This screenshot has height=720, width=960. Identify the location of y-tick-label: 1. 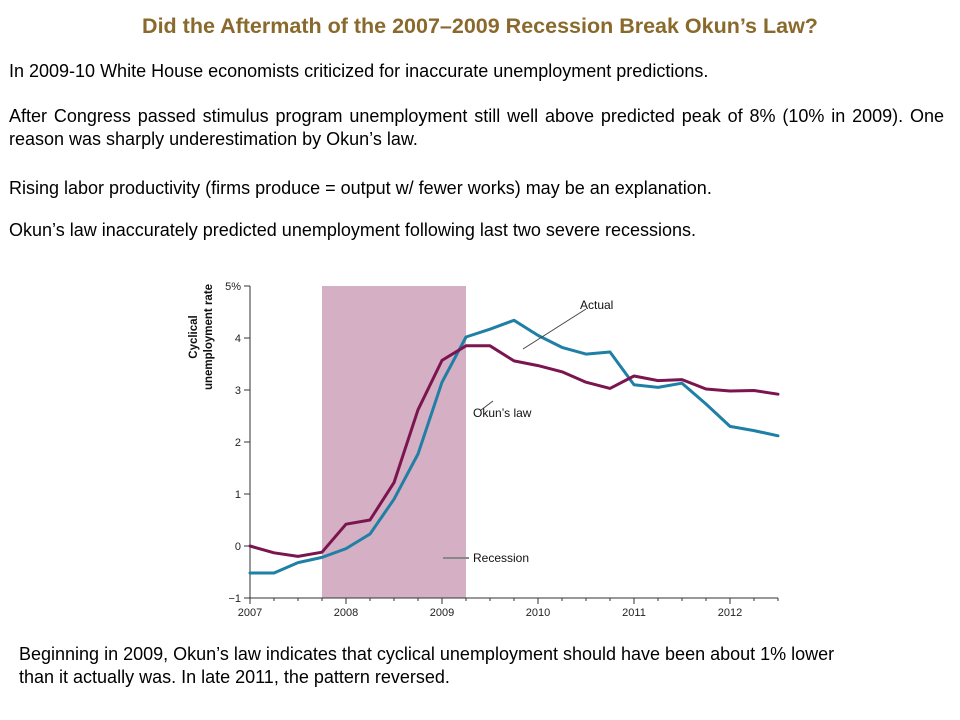
(238, 495).